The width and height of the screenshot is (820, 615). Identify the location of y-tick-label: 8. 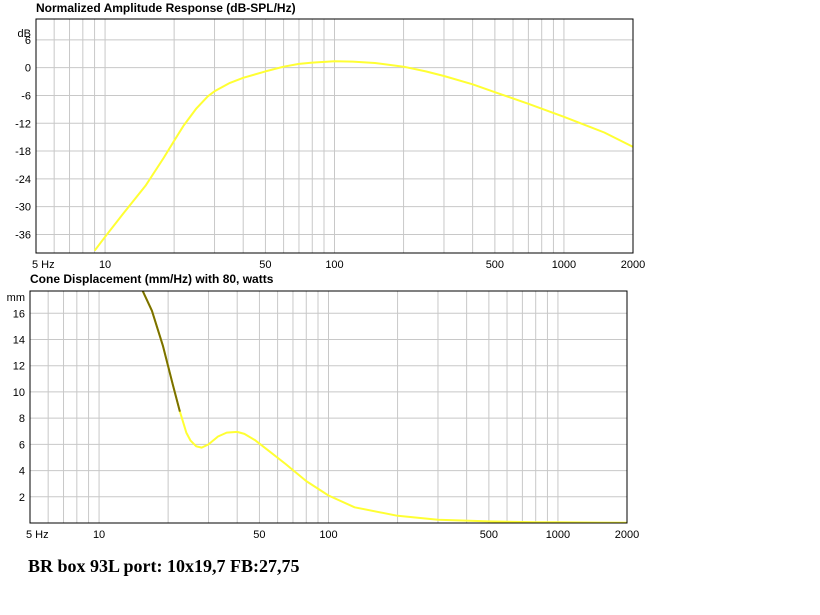
(22, 419).